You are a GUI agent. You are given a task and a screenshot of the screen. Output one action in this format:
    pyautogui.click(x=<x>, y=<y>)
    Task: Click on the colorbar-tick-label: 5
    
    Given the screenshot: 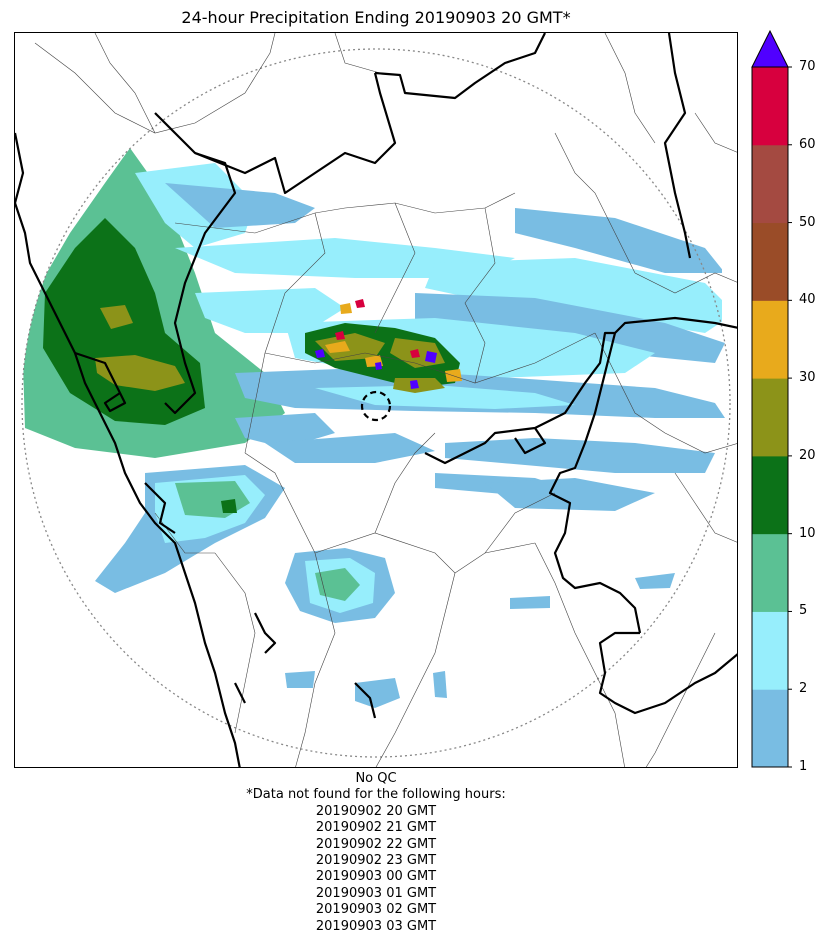 What is the action you would take?
    pyautogui.click(x=803, y=611)
    